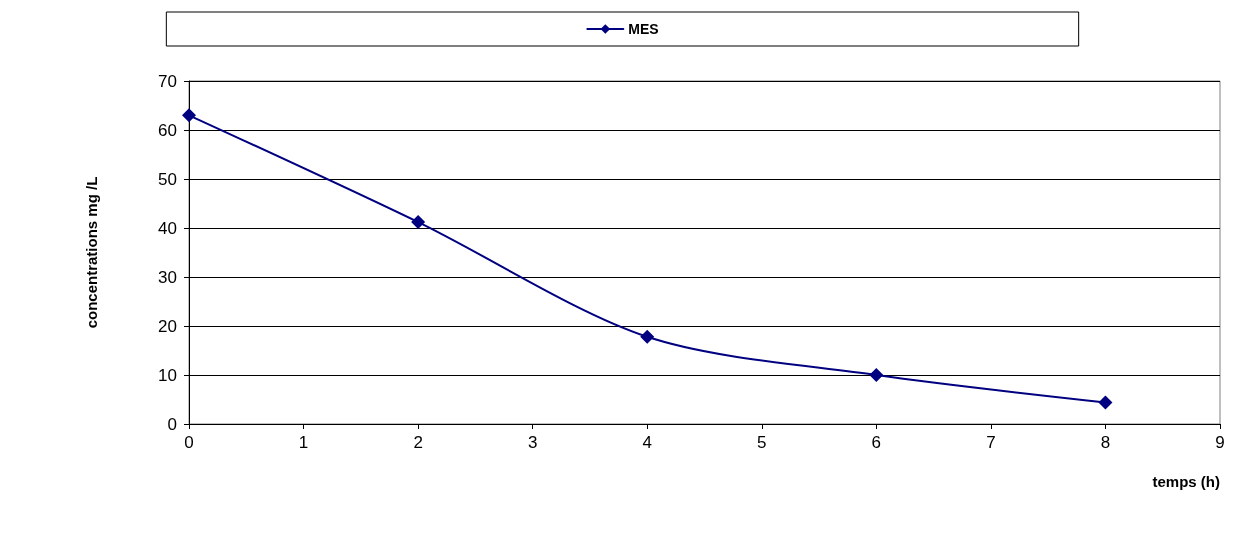 Image resolution: width=1245 pixels, height=547 pixels. Describe the element at coordinates (167, 228) in the screenshot. I see `y-tick-label: 40` at that location.